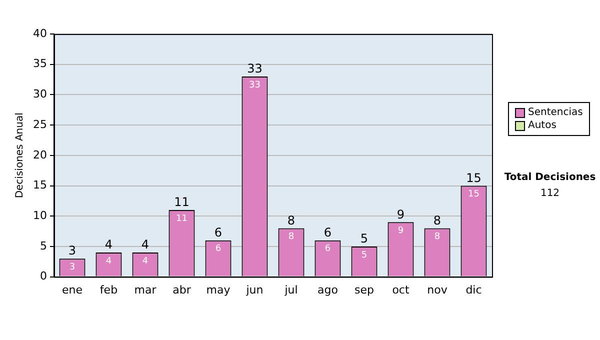  Describe the element at coordinates (364, 289) in the screenshot. I see `x-tick-label: sep` at that location.